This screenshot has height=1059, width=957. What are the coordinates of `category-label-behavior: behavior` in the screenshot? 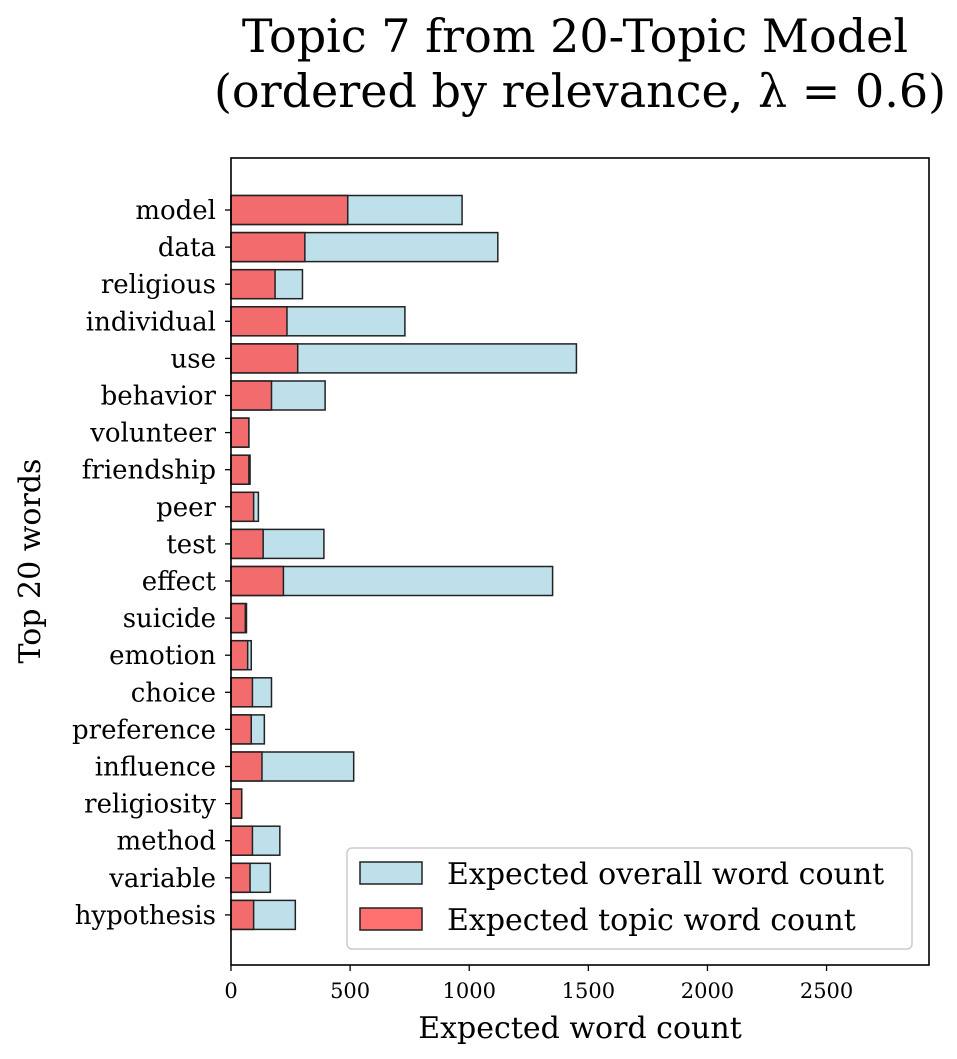 It's located at (159, 397).